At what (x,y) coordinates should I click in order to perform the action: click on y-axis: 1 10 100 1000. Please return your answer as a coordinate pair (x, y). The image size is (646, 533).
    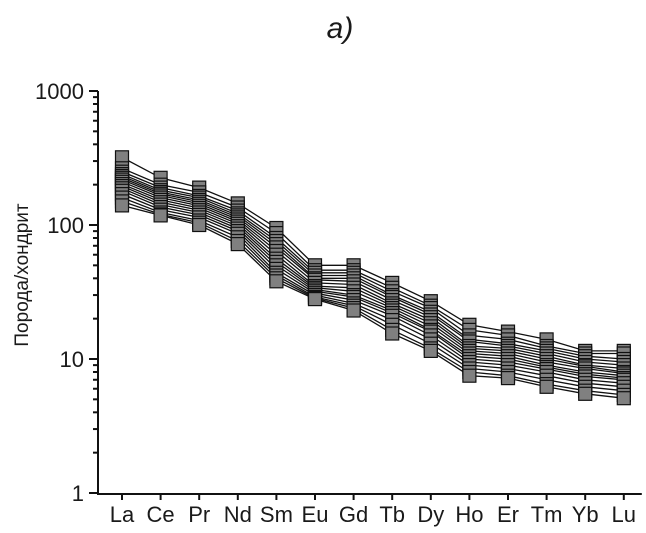
    Looking at the image, I should click on (67, 292).